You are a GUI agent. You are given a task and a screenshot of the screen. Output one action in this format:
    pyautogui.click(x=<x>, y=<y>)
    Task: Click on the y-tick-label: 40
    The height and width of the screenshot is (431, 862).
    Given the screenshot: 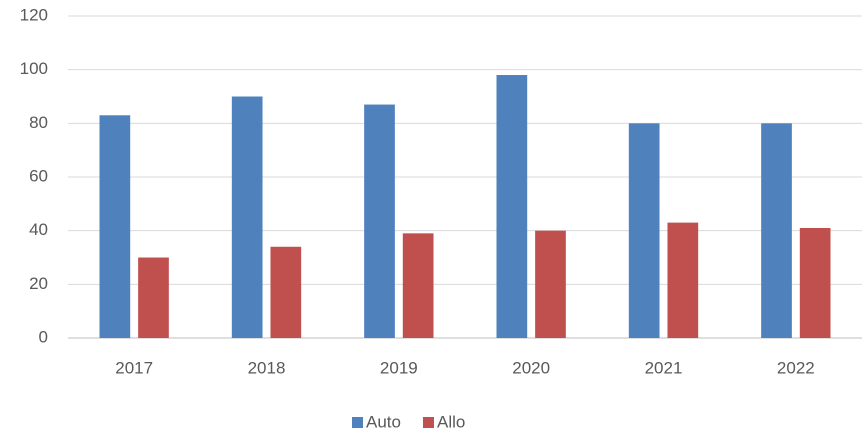 What is the action you would take?
    pyautogui.click(x=38, y=229)
    